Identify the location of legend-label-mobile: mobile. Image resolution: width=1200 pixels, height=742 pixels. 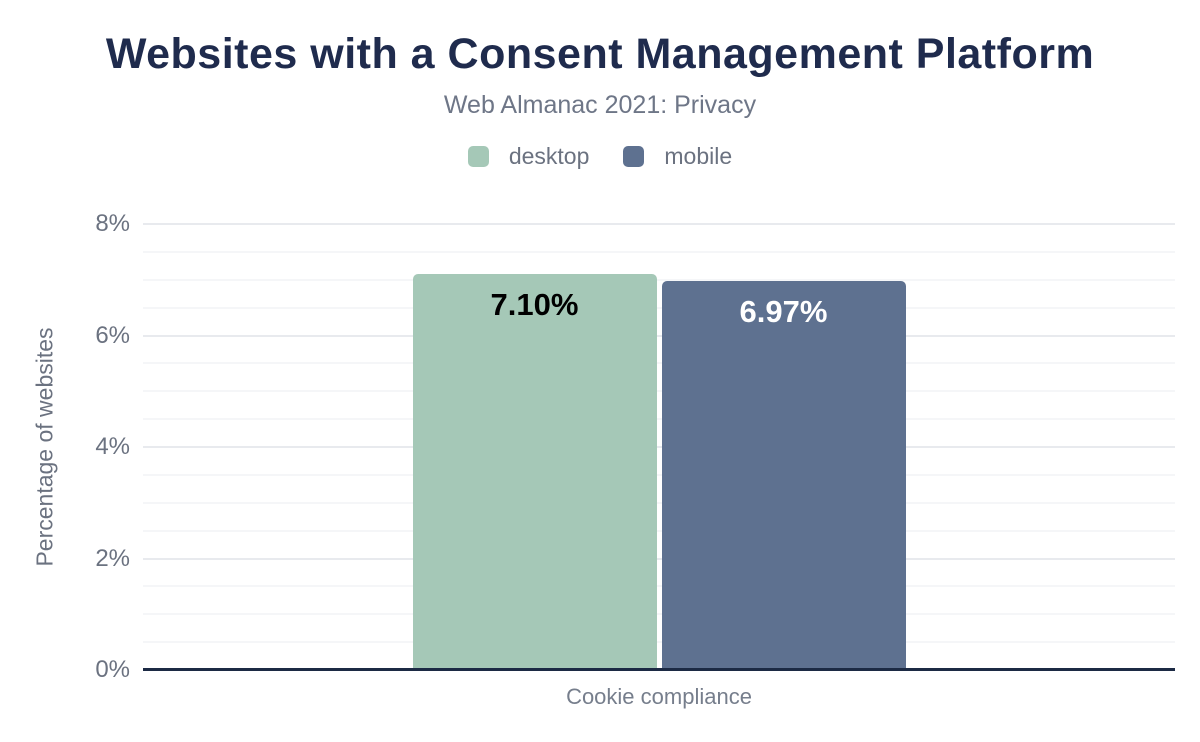
(698, 156).